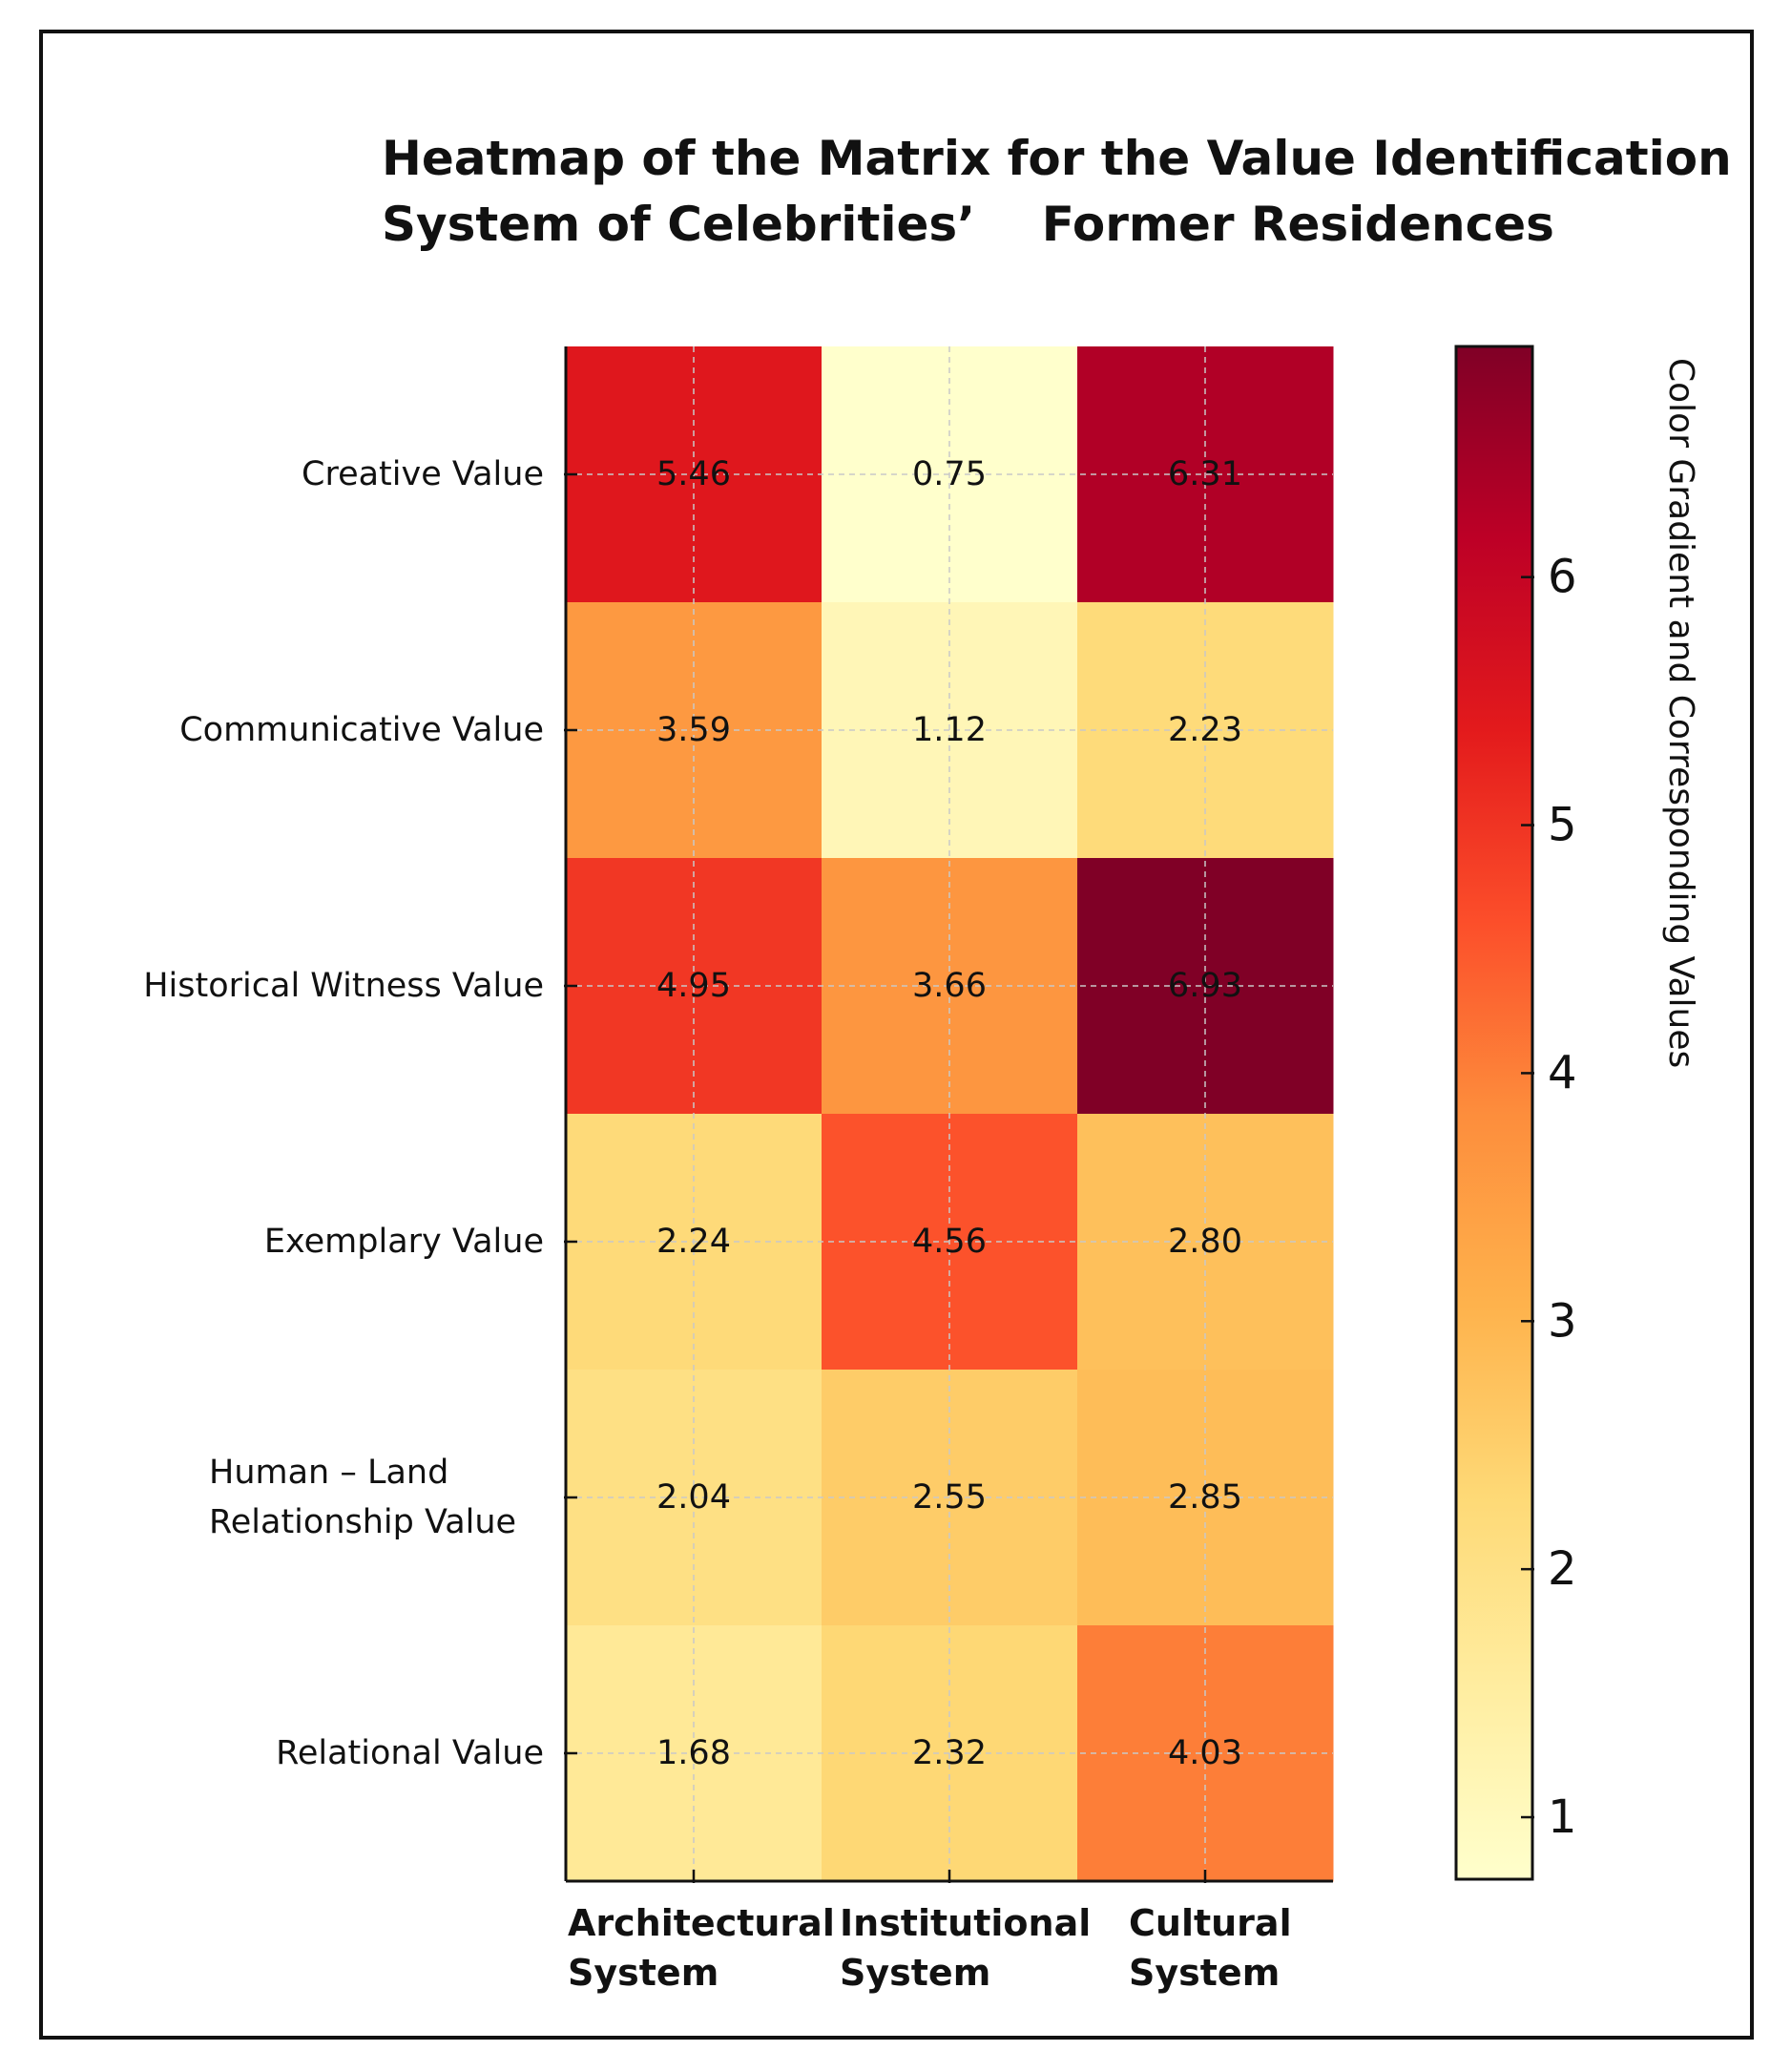  What do you see at coordinates (1205, 1242) in the screenshot?
I see `cell-value-label: 2.80` at bounding box center [1205, 1242].